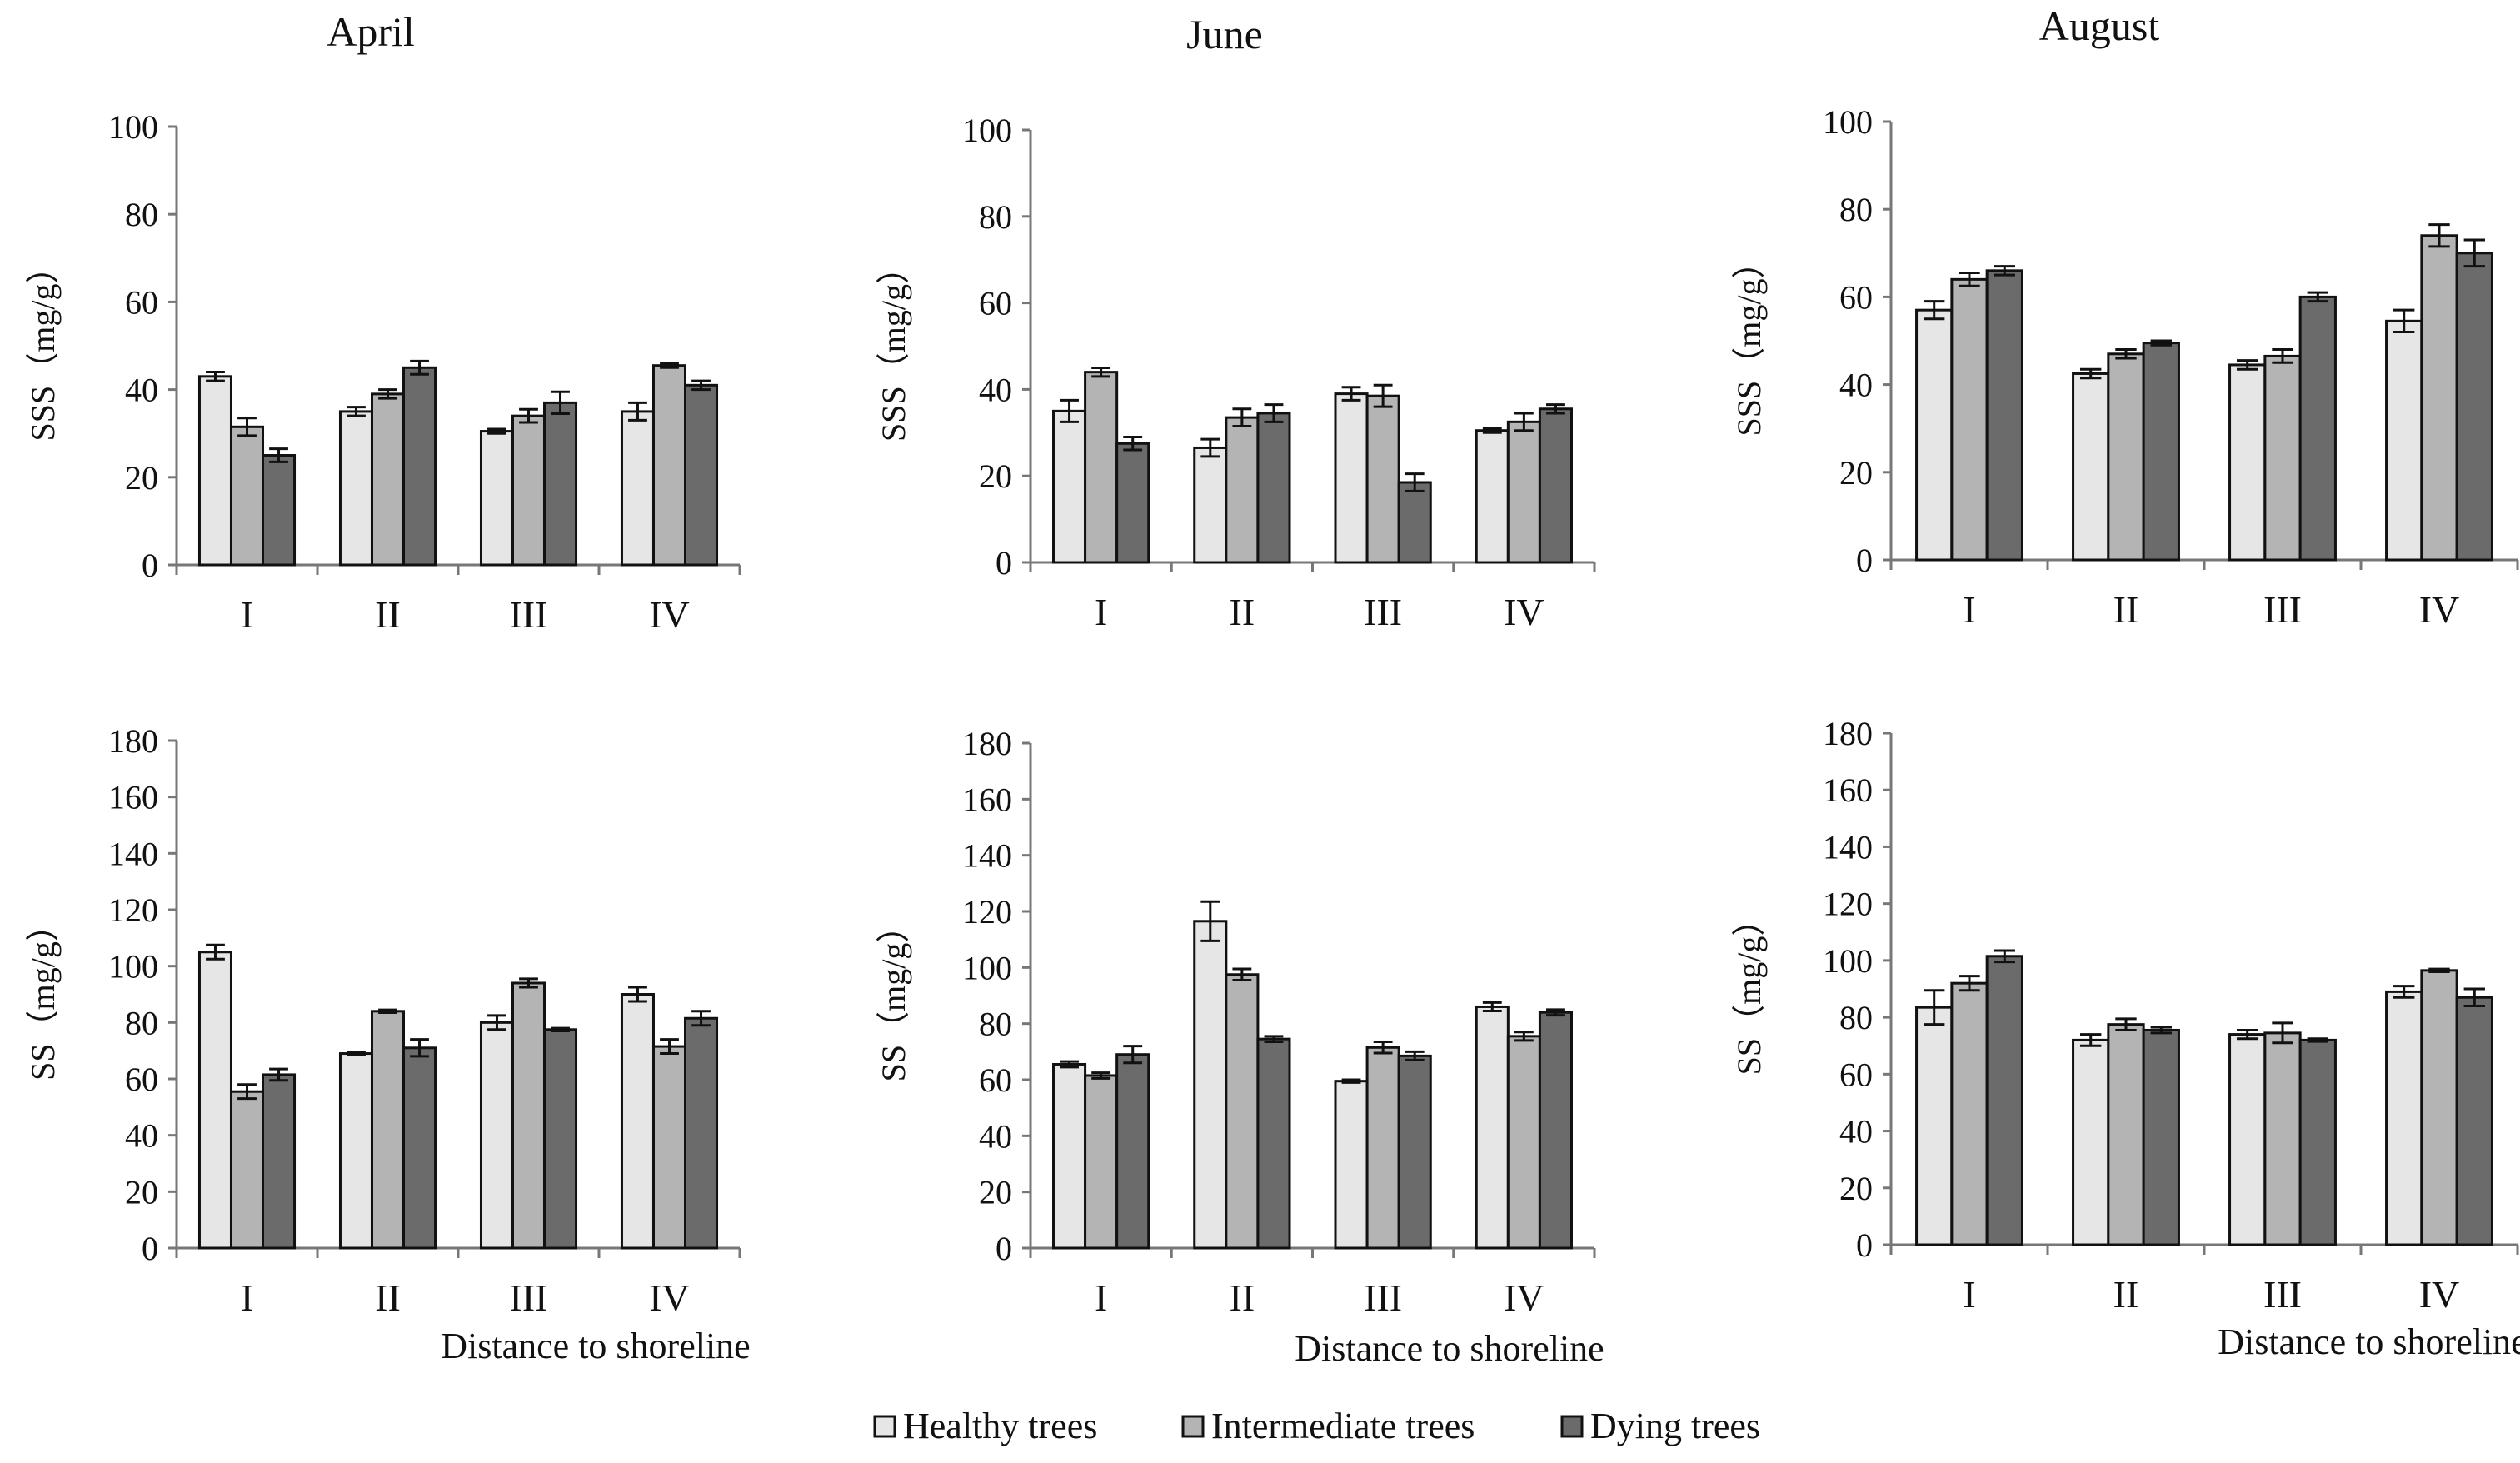  Describe the element at coordinates (1224, 34) in the screenshot. I see `chart-title: June` at that location.